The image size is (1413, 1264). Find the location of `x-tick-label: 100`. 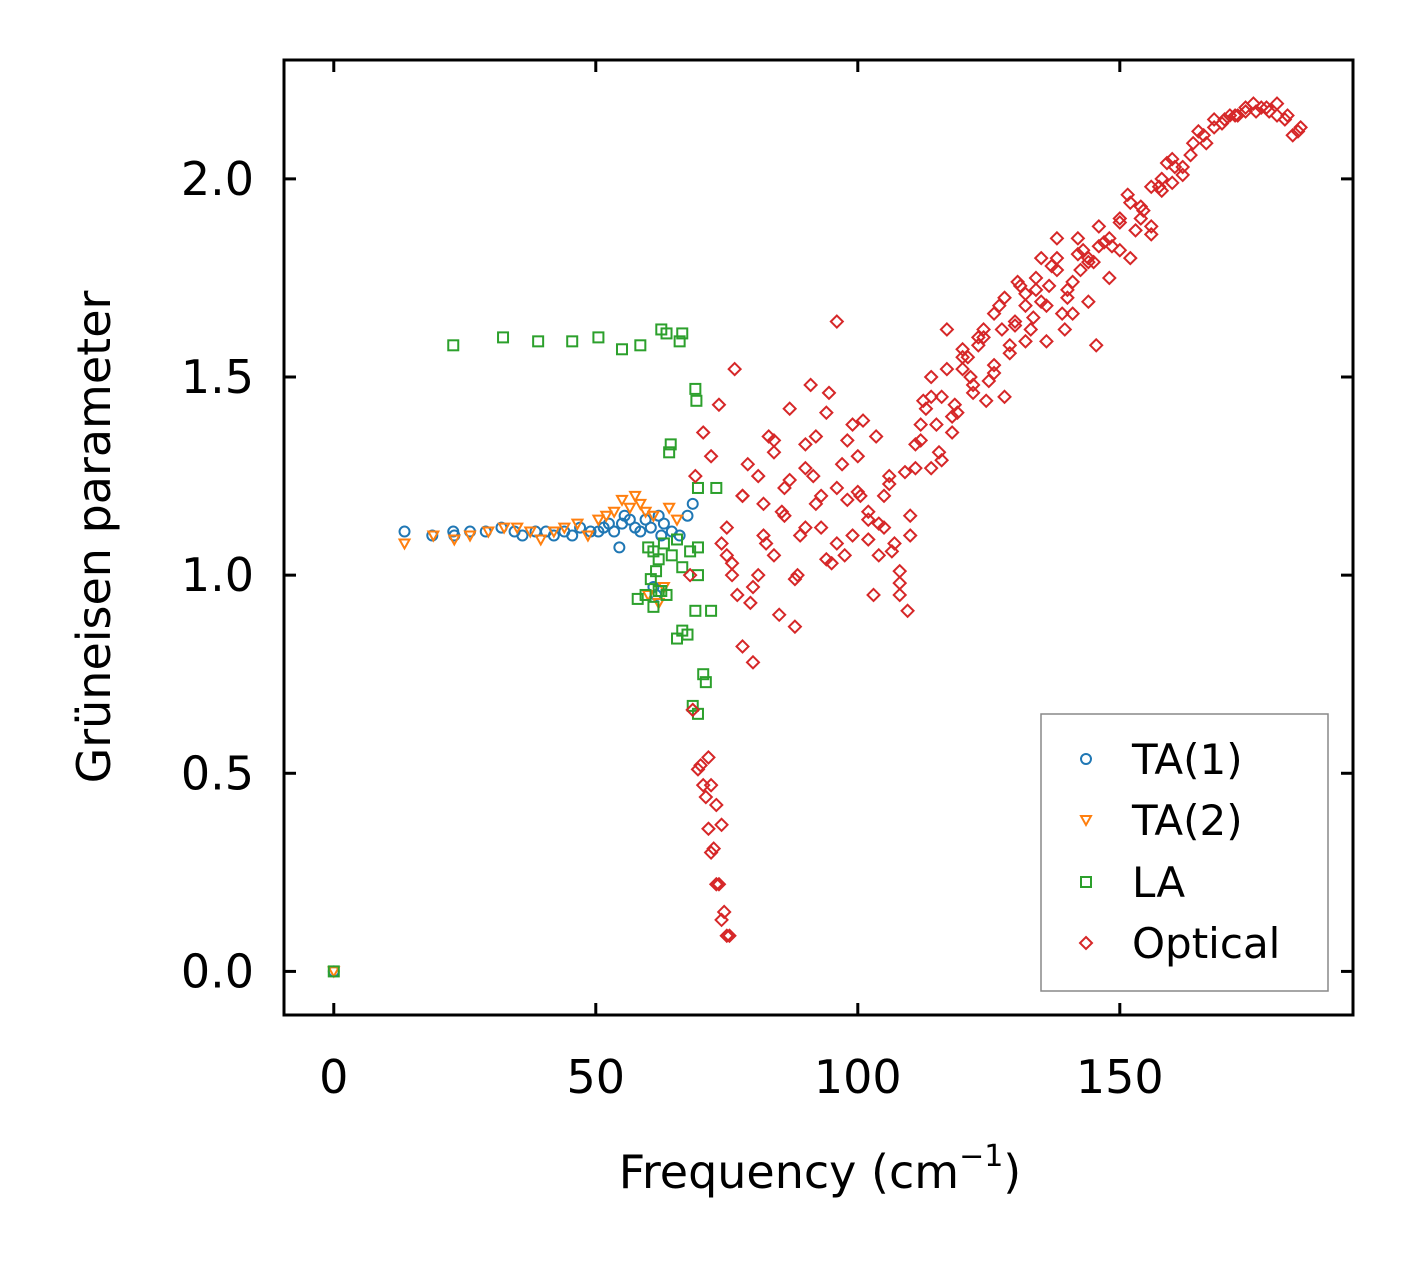

x-tick-label: 100 is located at coordinates (858, 1077).